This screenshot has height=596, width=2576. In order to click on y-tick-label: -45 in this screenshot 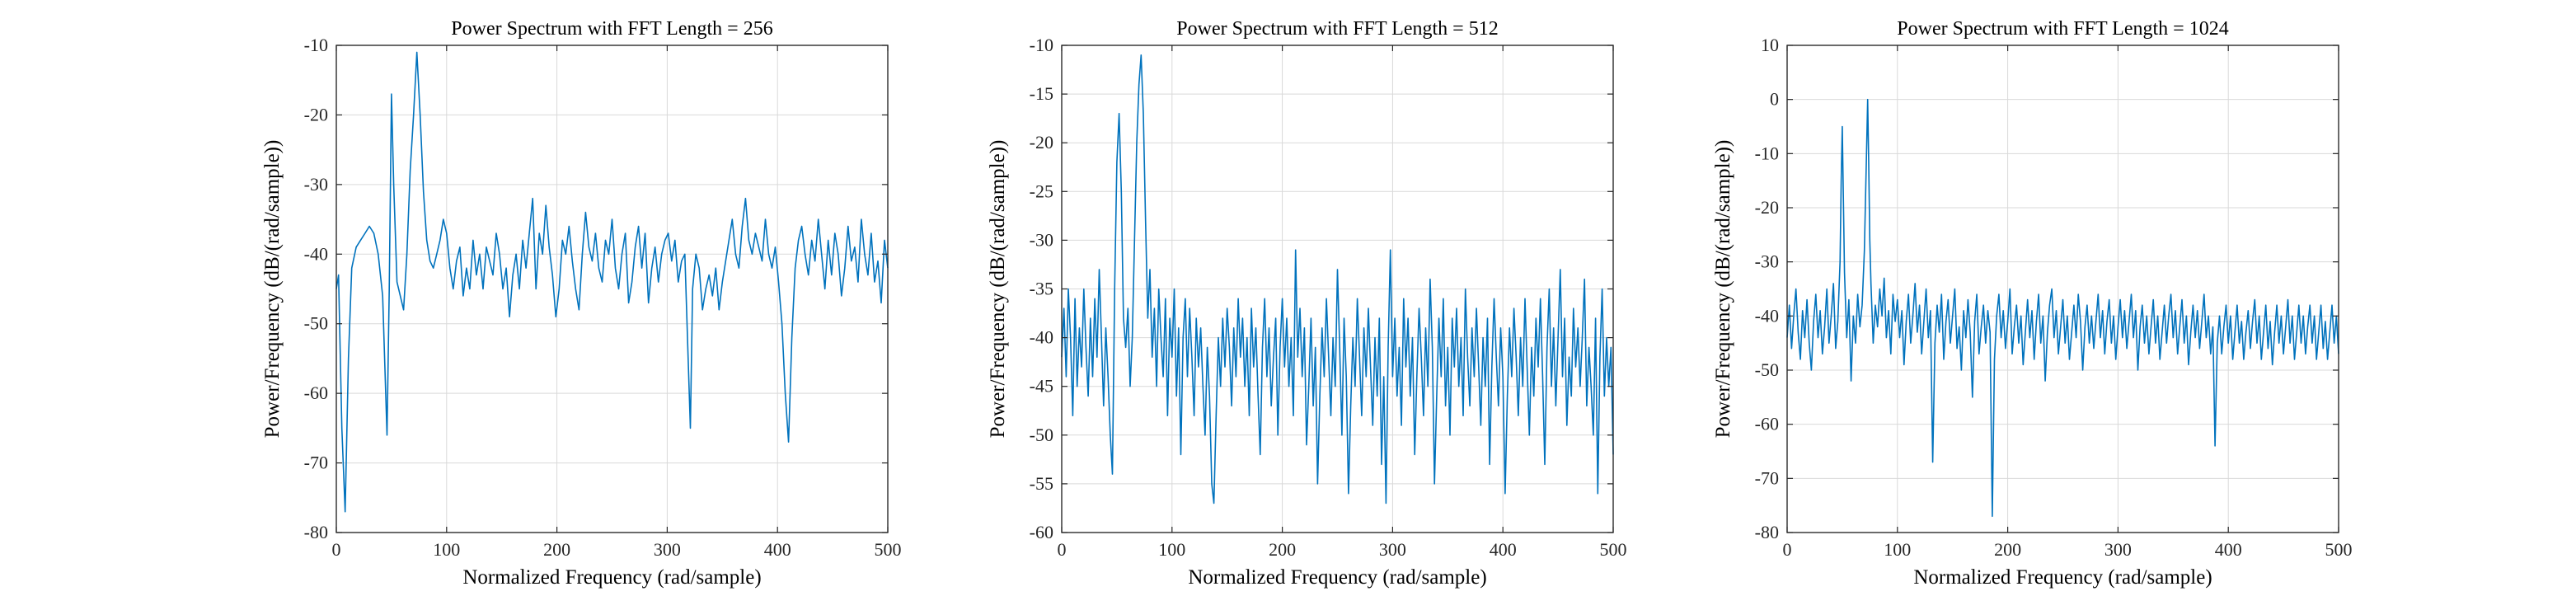, I will do `click(1042, 386)`.